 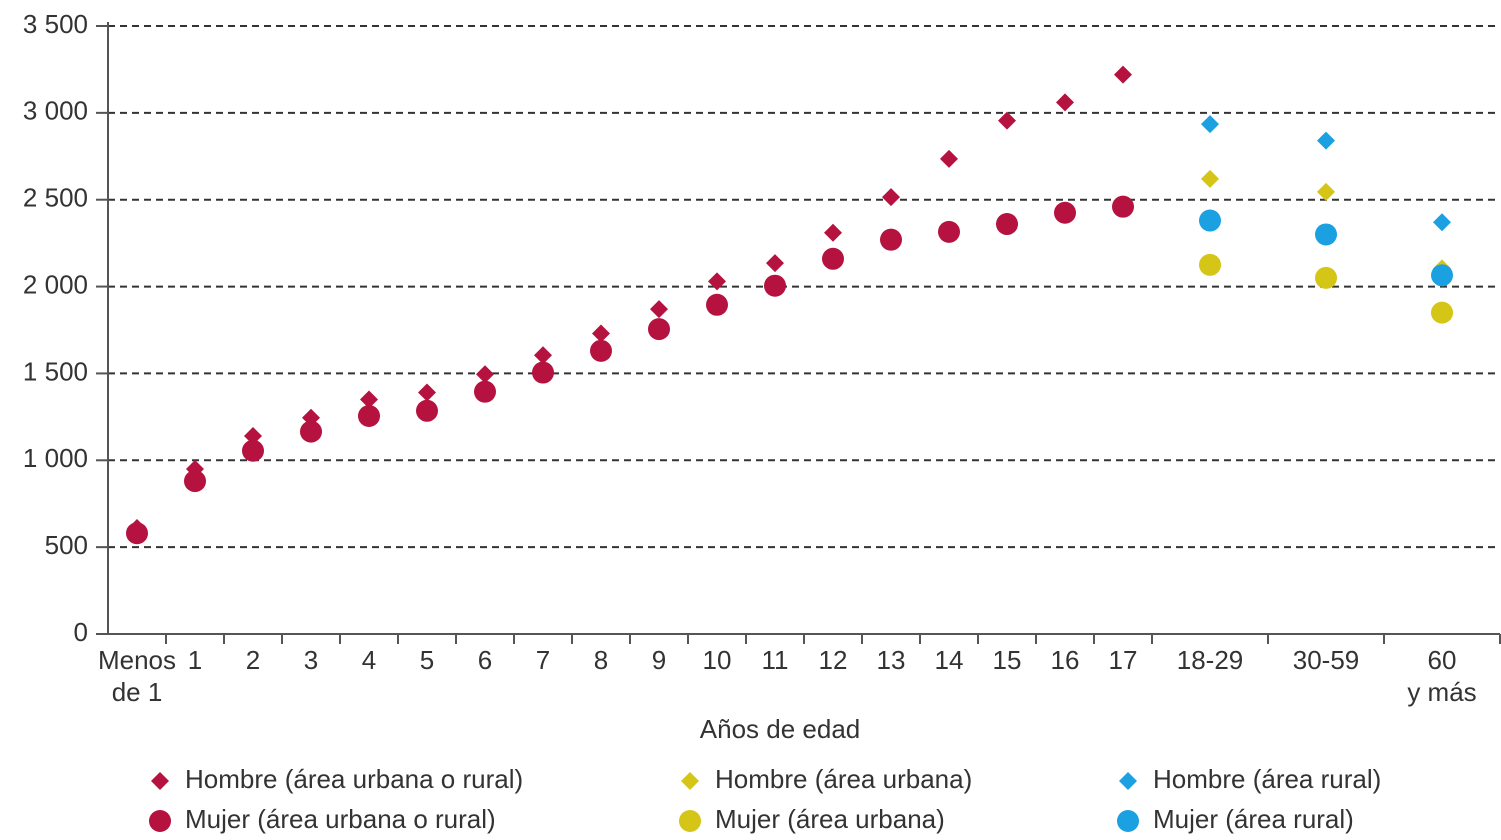 I want to click on x-tick-label-line: de 1, so click(x=137, y=692).